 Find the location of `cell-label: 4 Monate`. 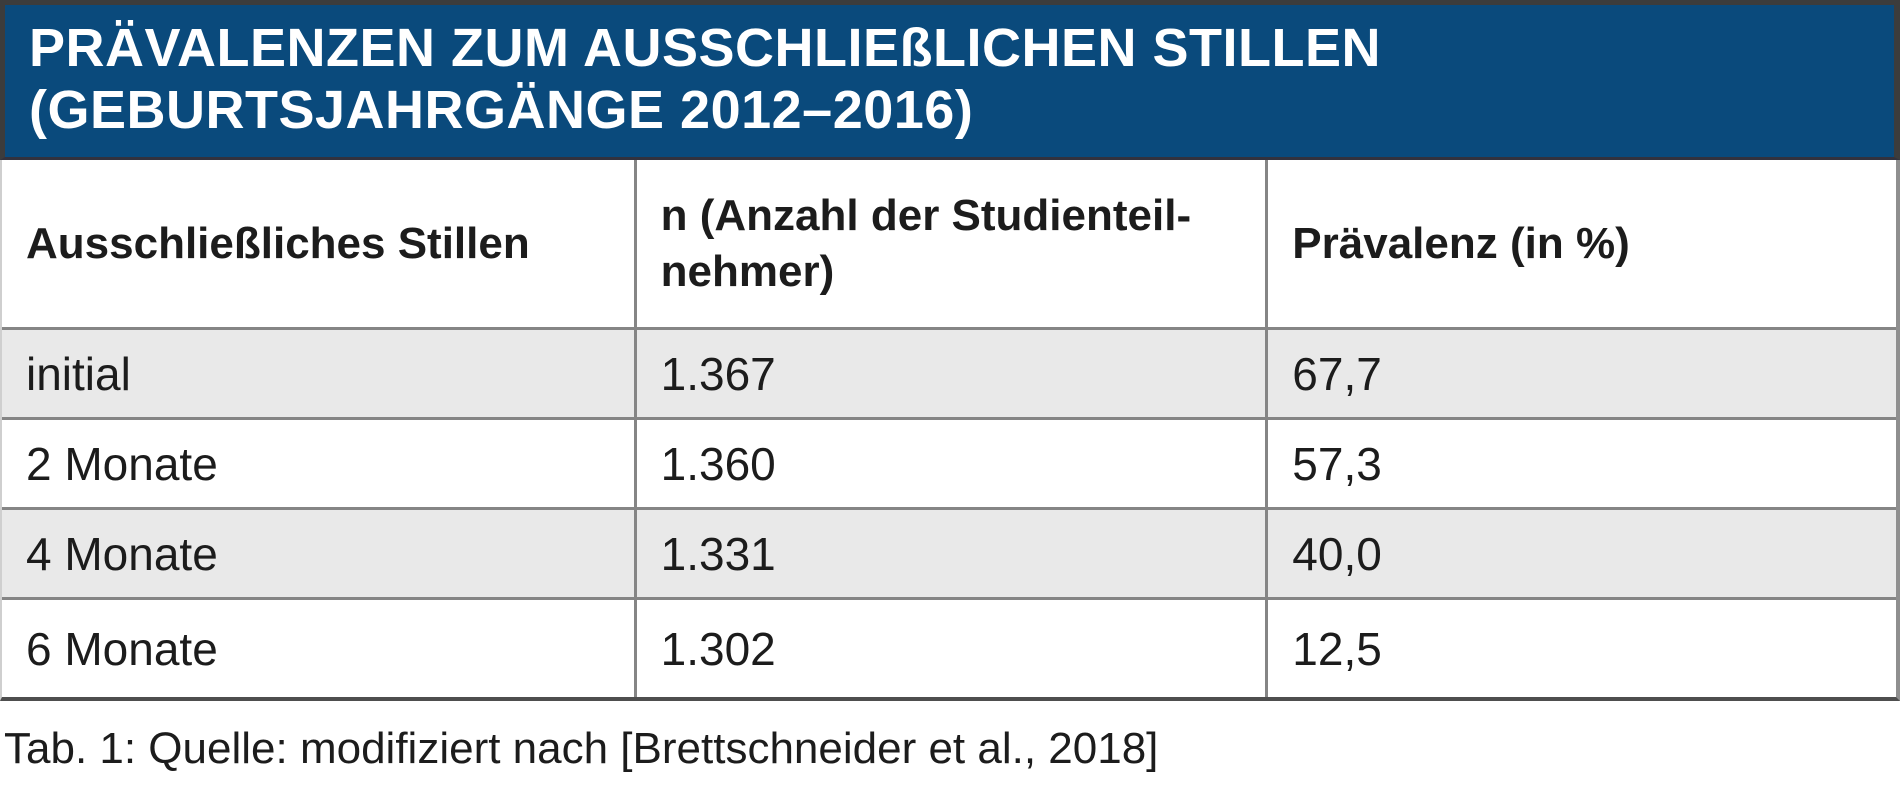

cell-label: 4 Monate is located at coordinates (122, 553).